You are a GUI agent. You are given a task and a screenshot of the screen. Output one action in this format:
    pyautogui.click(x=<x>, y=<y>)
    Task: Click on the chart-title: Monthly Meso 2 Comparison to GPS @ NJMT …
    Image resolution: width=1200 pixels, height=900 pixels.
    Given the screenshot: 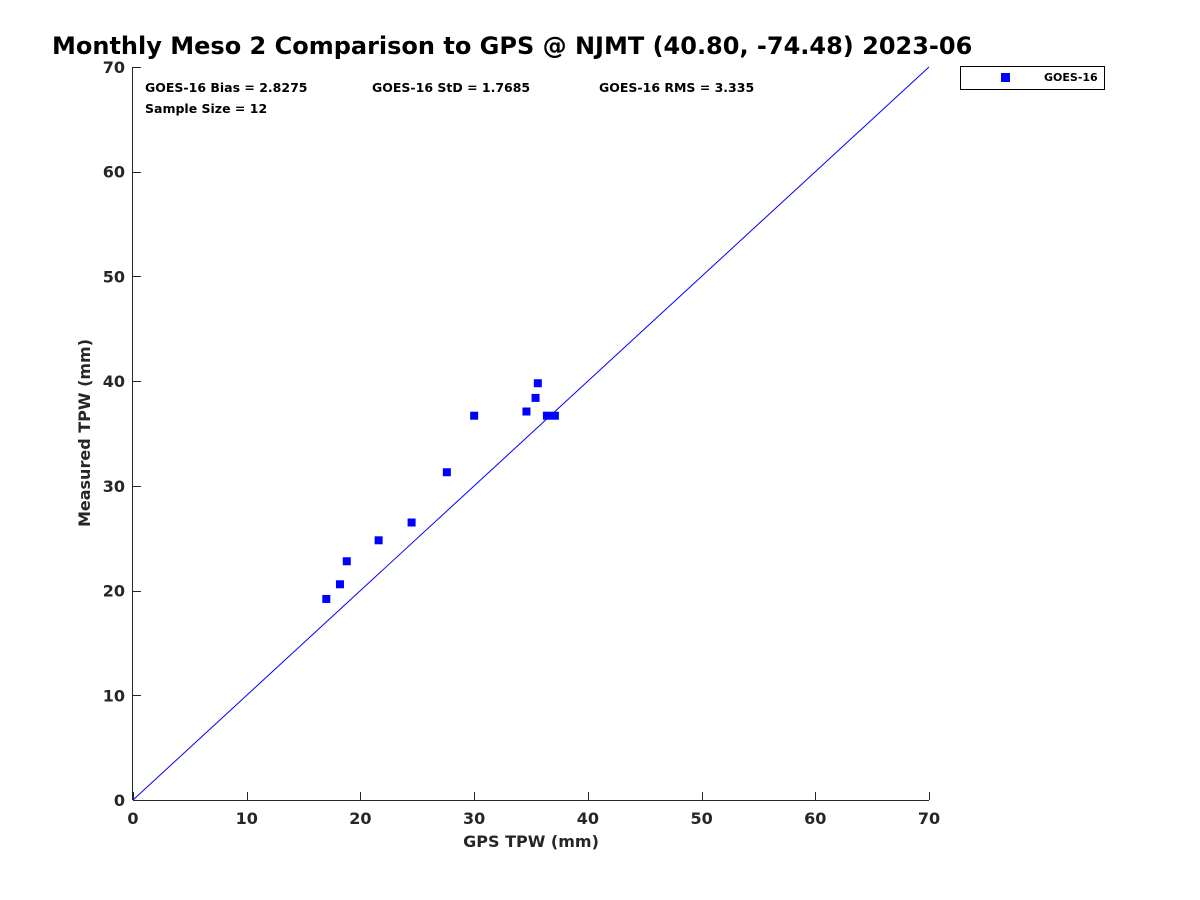 What is the action you would take?
    pyautogui.click(x=512, y=46)
    